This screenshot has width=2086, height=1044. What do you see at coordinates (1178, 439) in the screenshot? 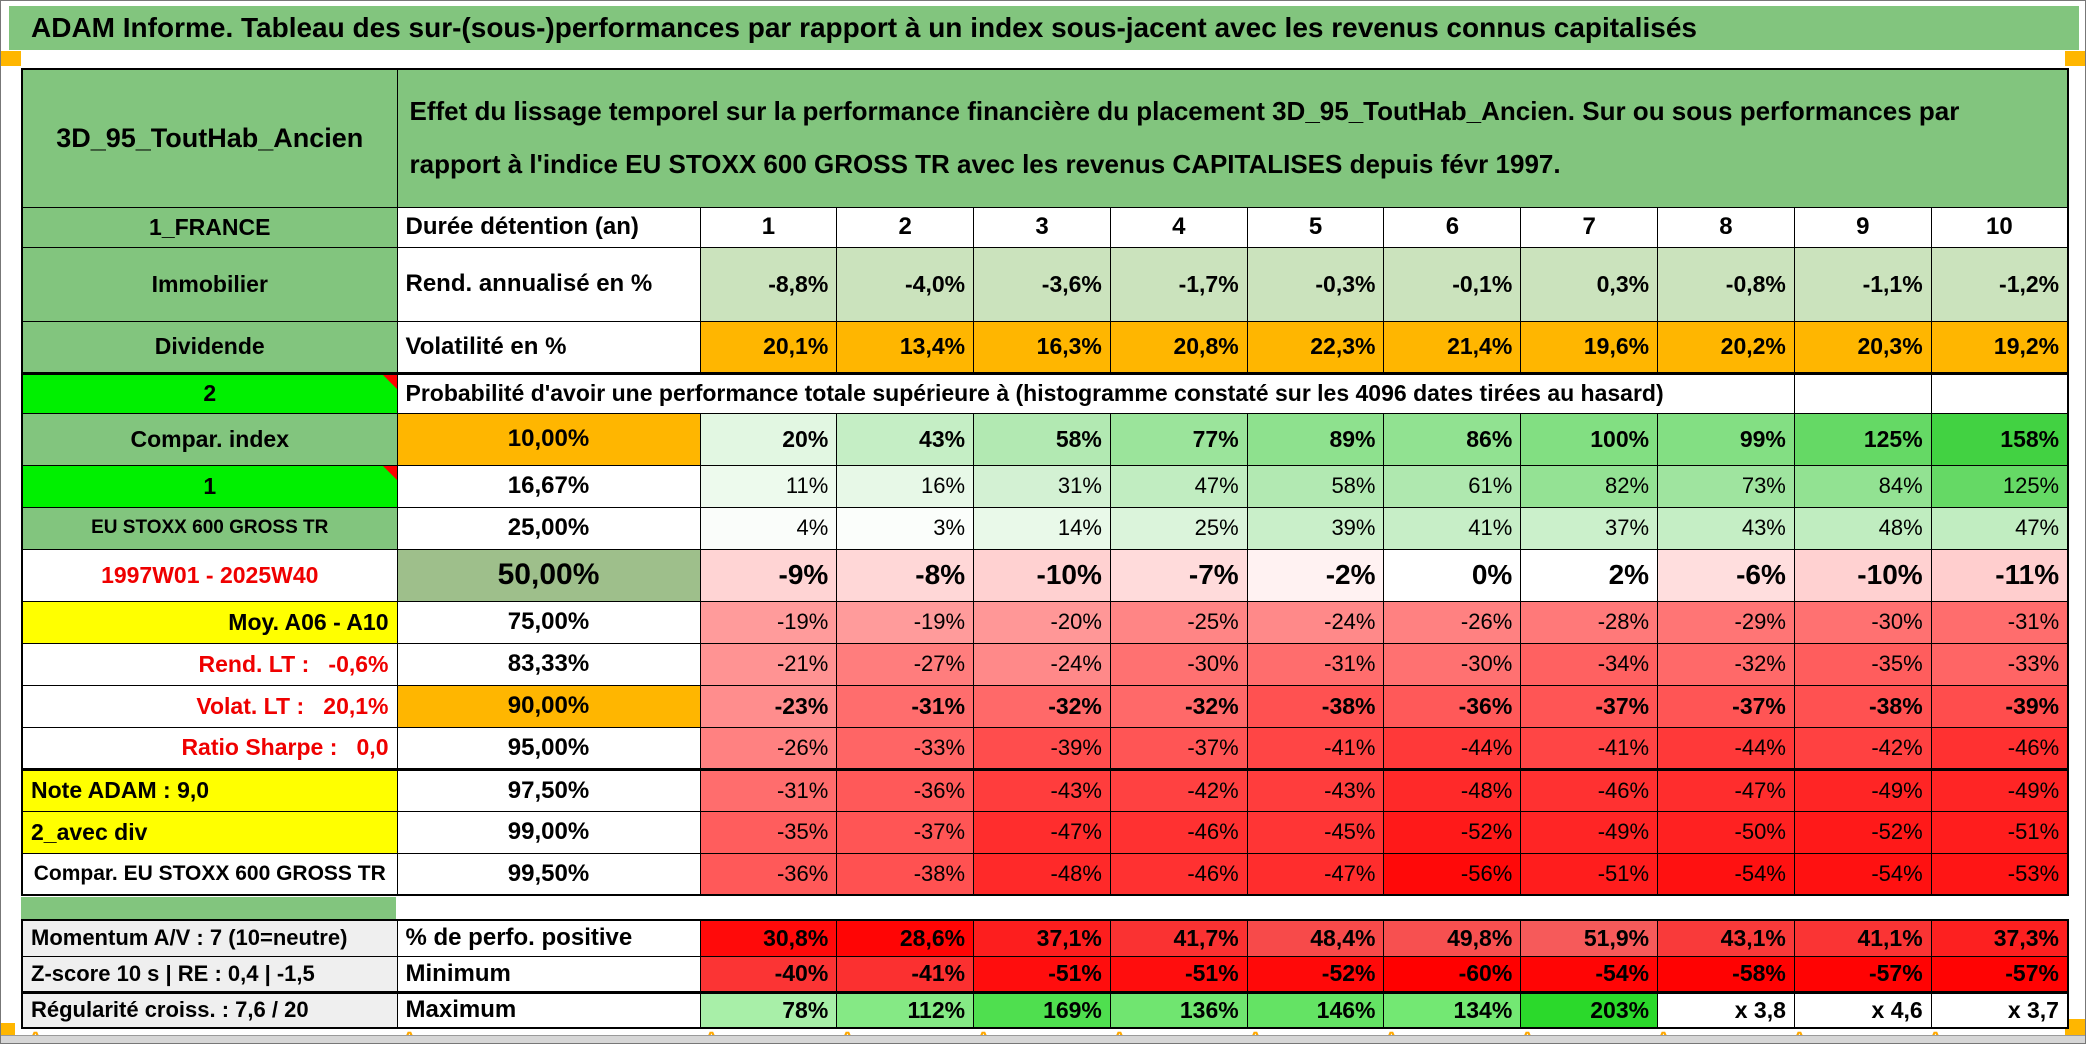
I see `data-cell: 77%` at bounding box center [1178, 439].